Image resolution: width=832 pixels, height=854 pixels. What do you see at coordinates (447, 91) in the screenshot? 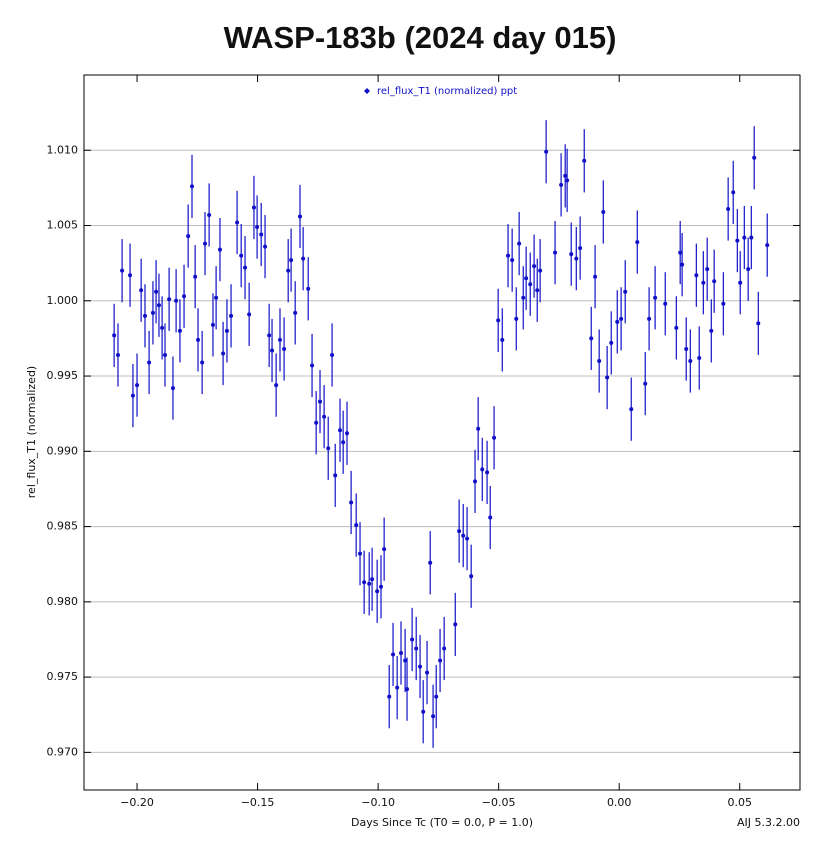
I see `legend-label: rel_flux_T1 (normalized) ppt` at bounding box center [447, 91].